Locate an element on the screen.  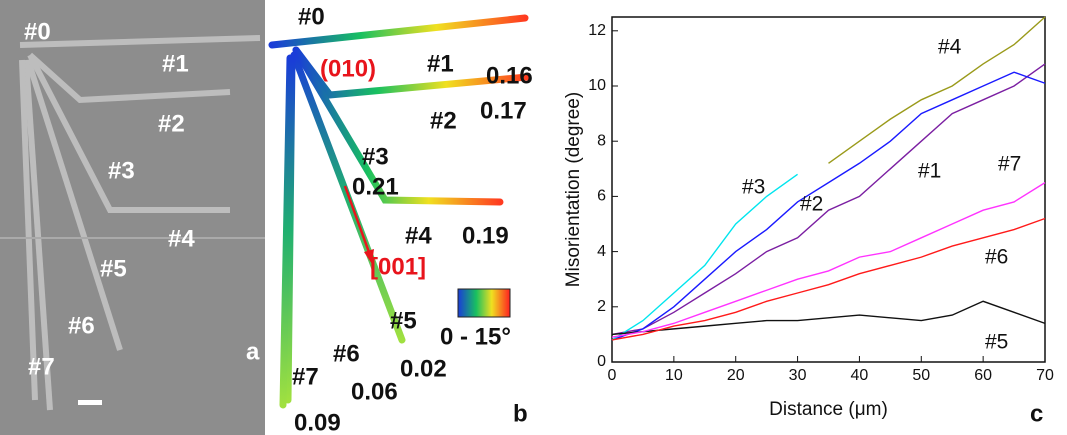
x-tick-label: 70 is located at coordinates (1045, 375).